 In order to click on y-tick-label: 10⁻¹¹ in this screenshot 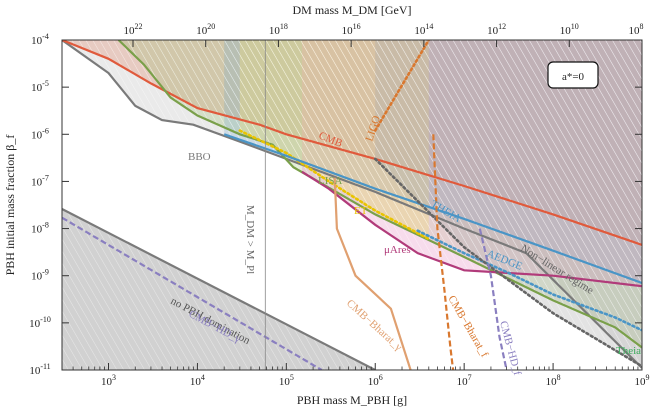, I will do `click(39, 369)`.